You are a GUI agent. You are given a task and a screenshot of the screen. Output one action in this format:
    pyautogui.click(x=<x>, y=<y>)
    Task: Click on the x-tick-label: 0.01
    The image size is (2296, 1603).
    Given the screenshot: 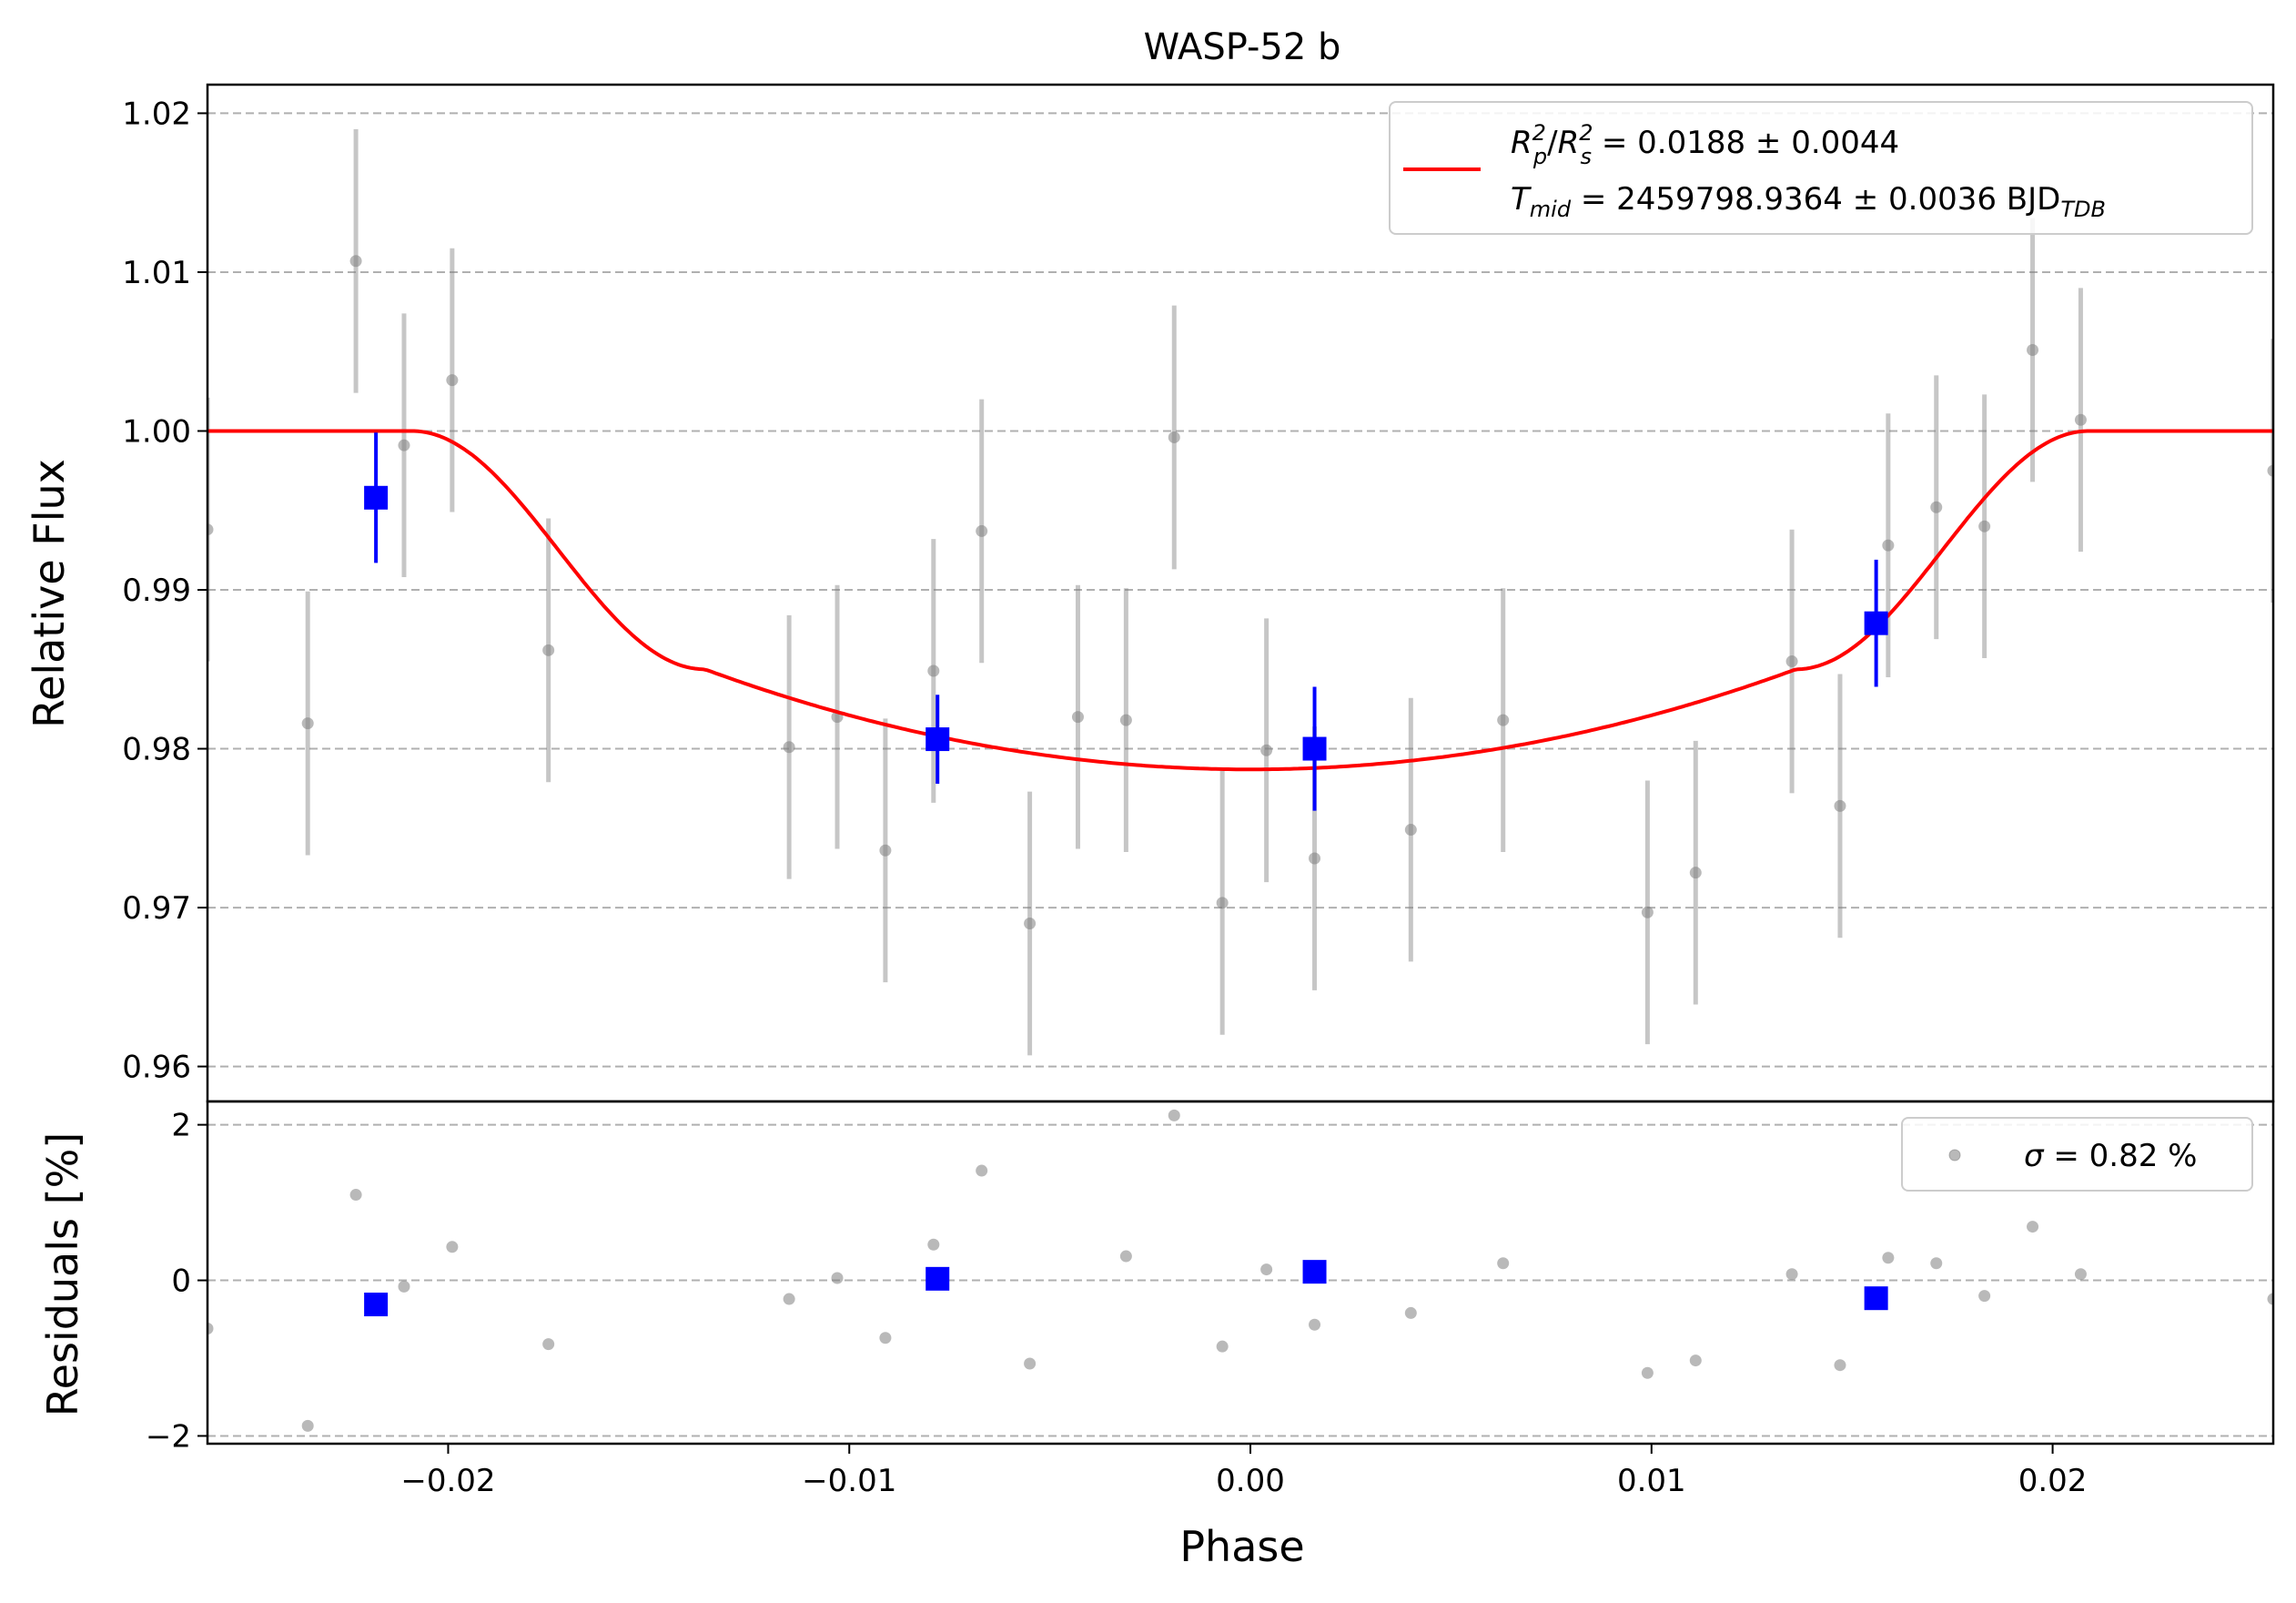 What is the action you would take?
    pyautogui.click(x=1652, y=1481)
    